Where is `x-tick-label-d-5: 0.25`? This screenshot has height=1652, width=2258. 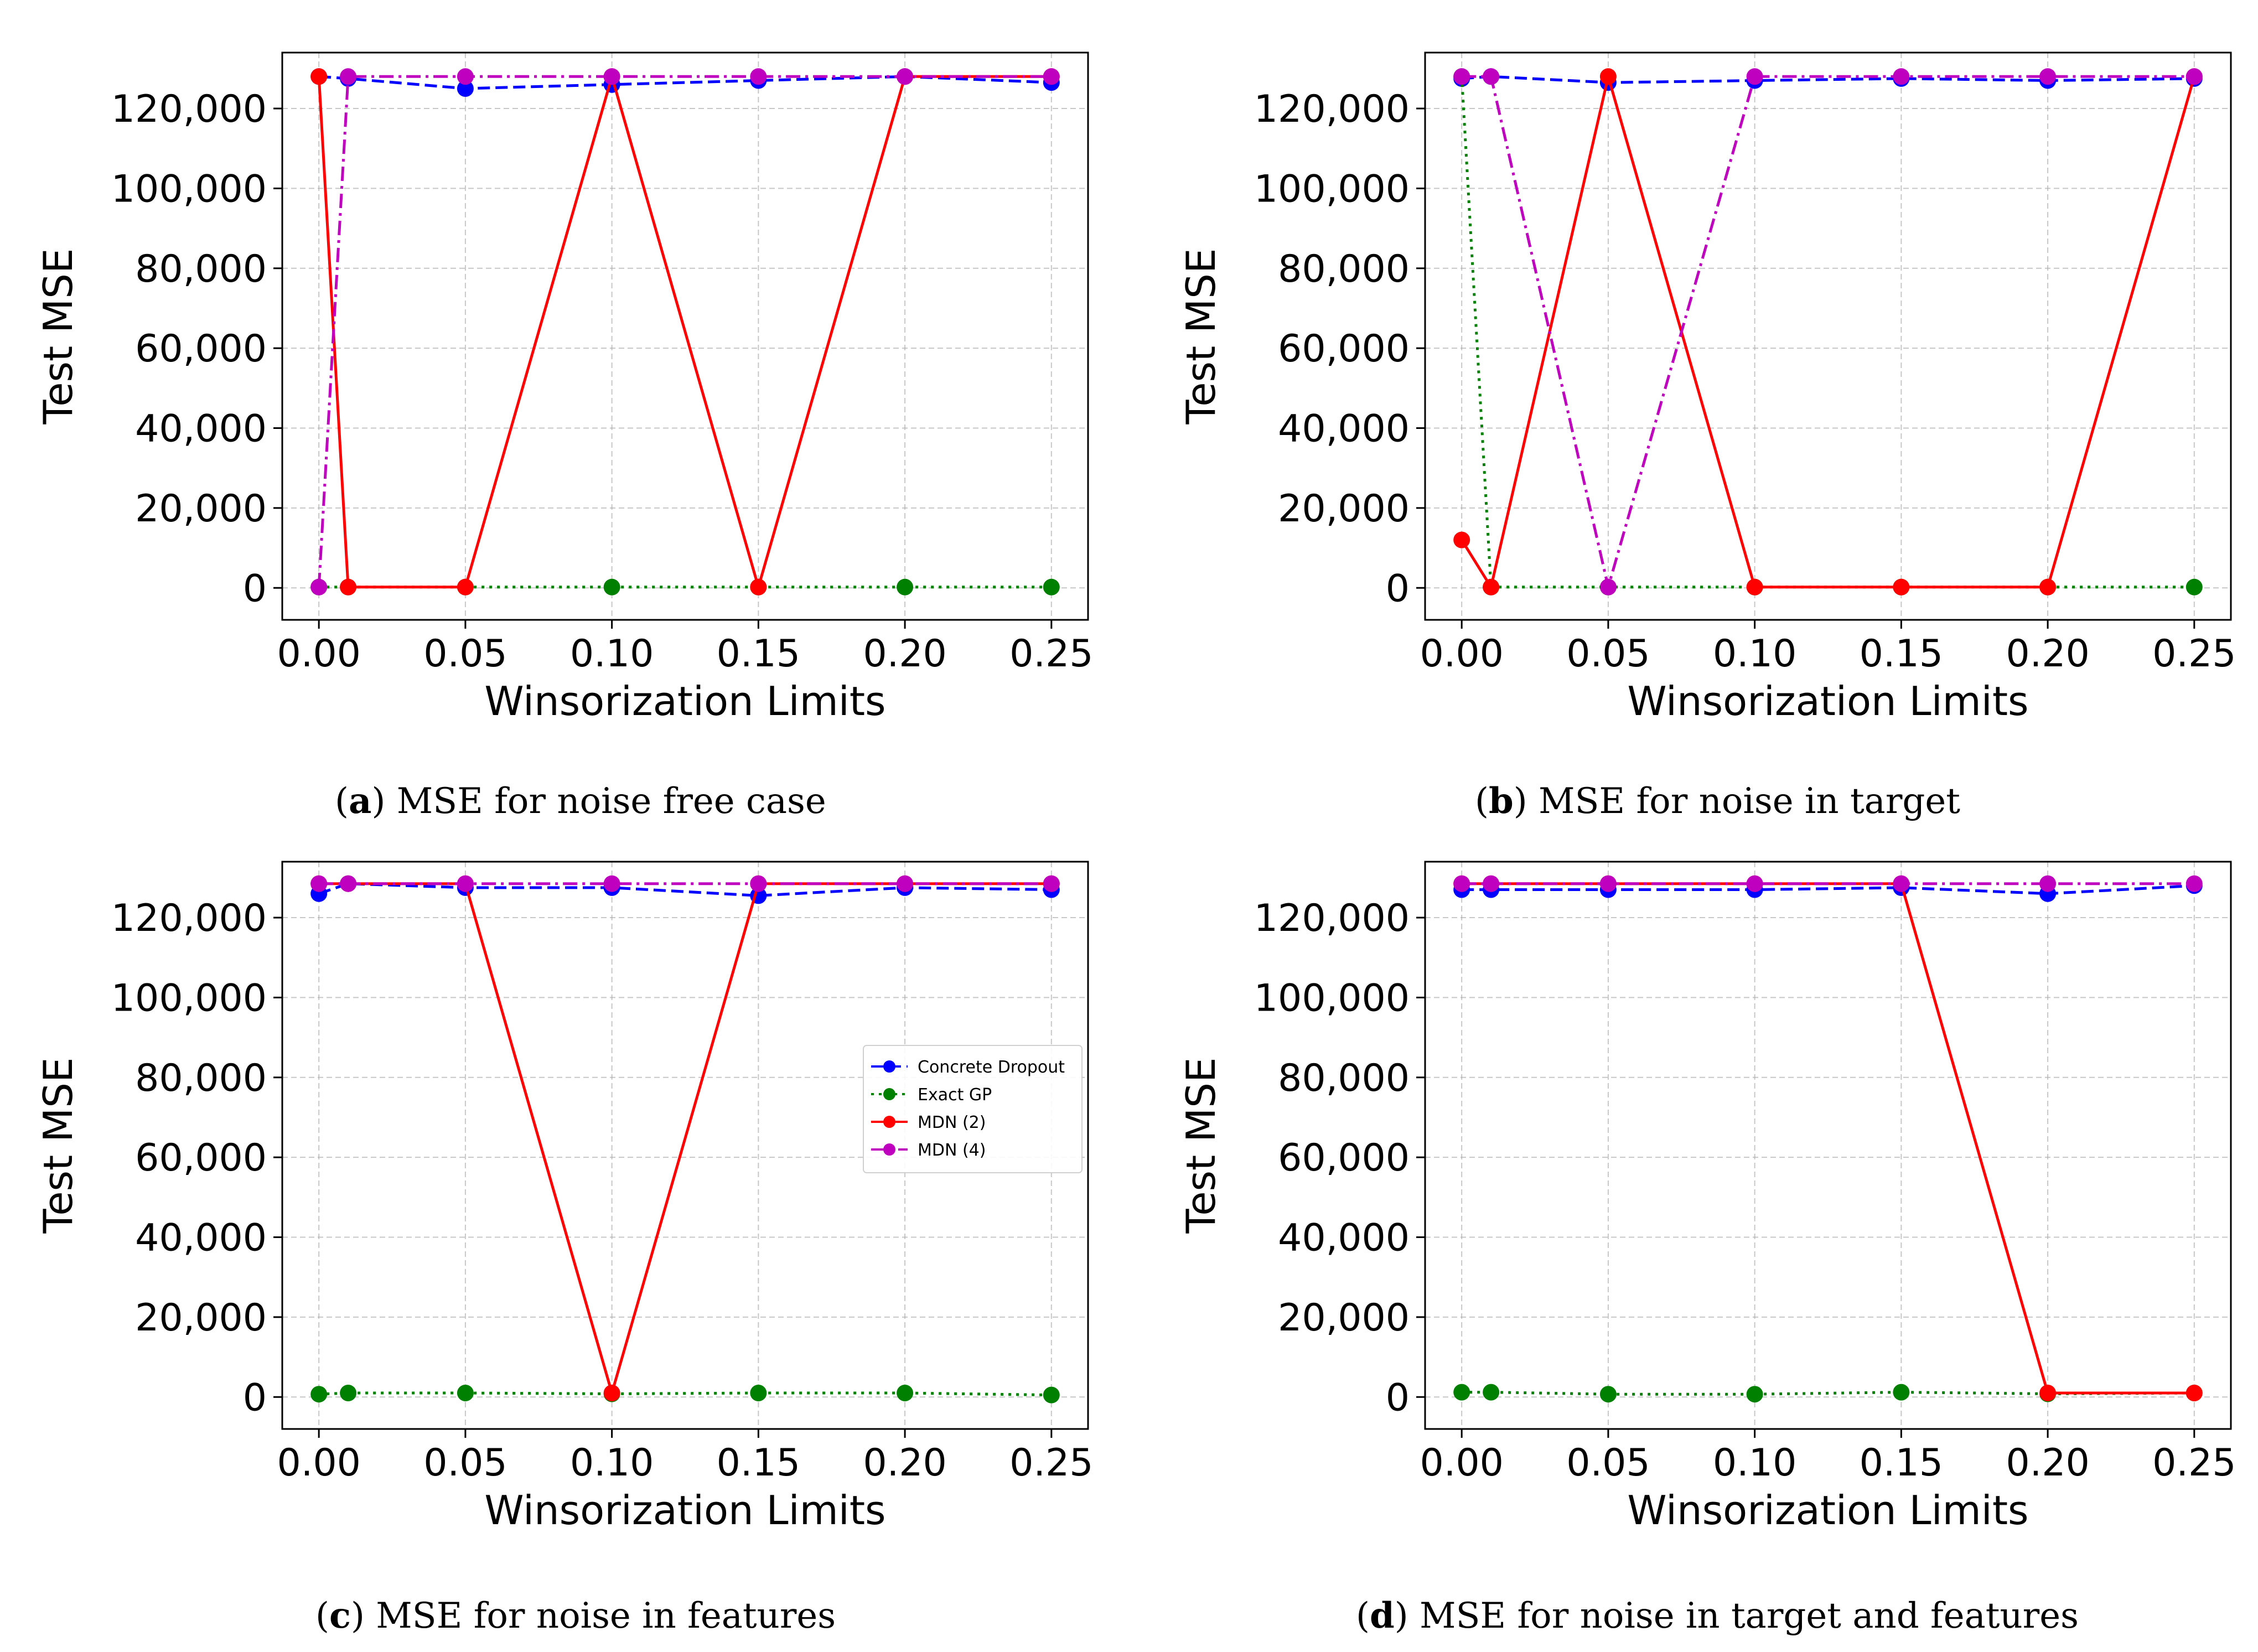 x-tick-label-d-5: 0.25 is located at coordinates (2194, 1463).